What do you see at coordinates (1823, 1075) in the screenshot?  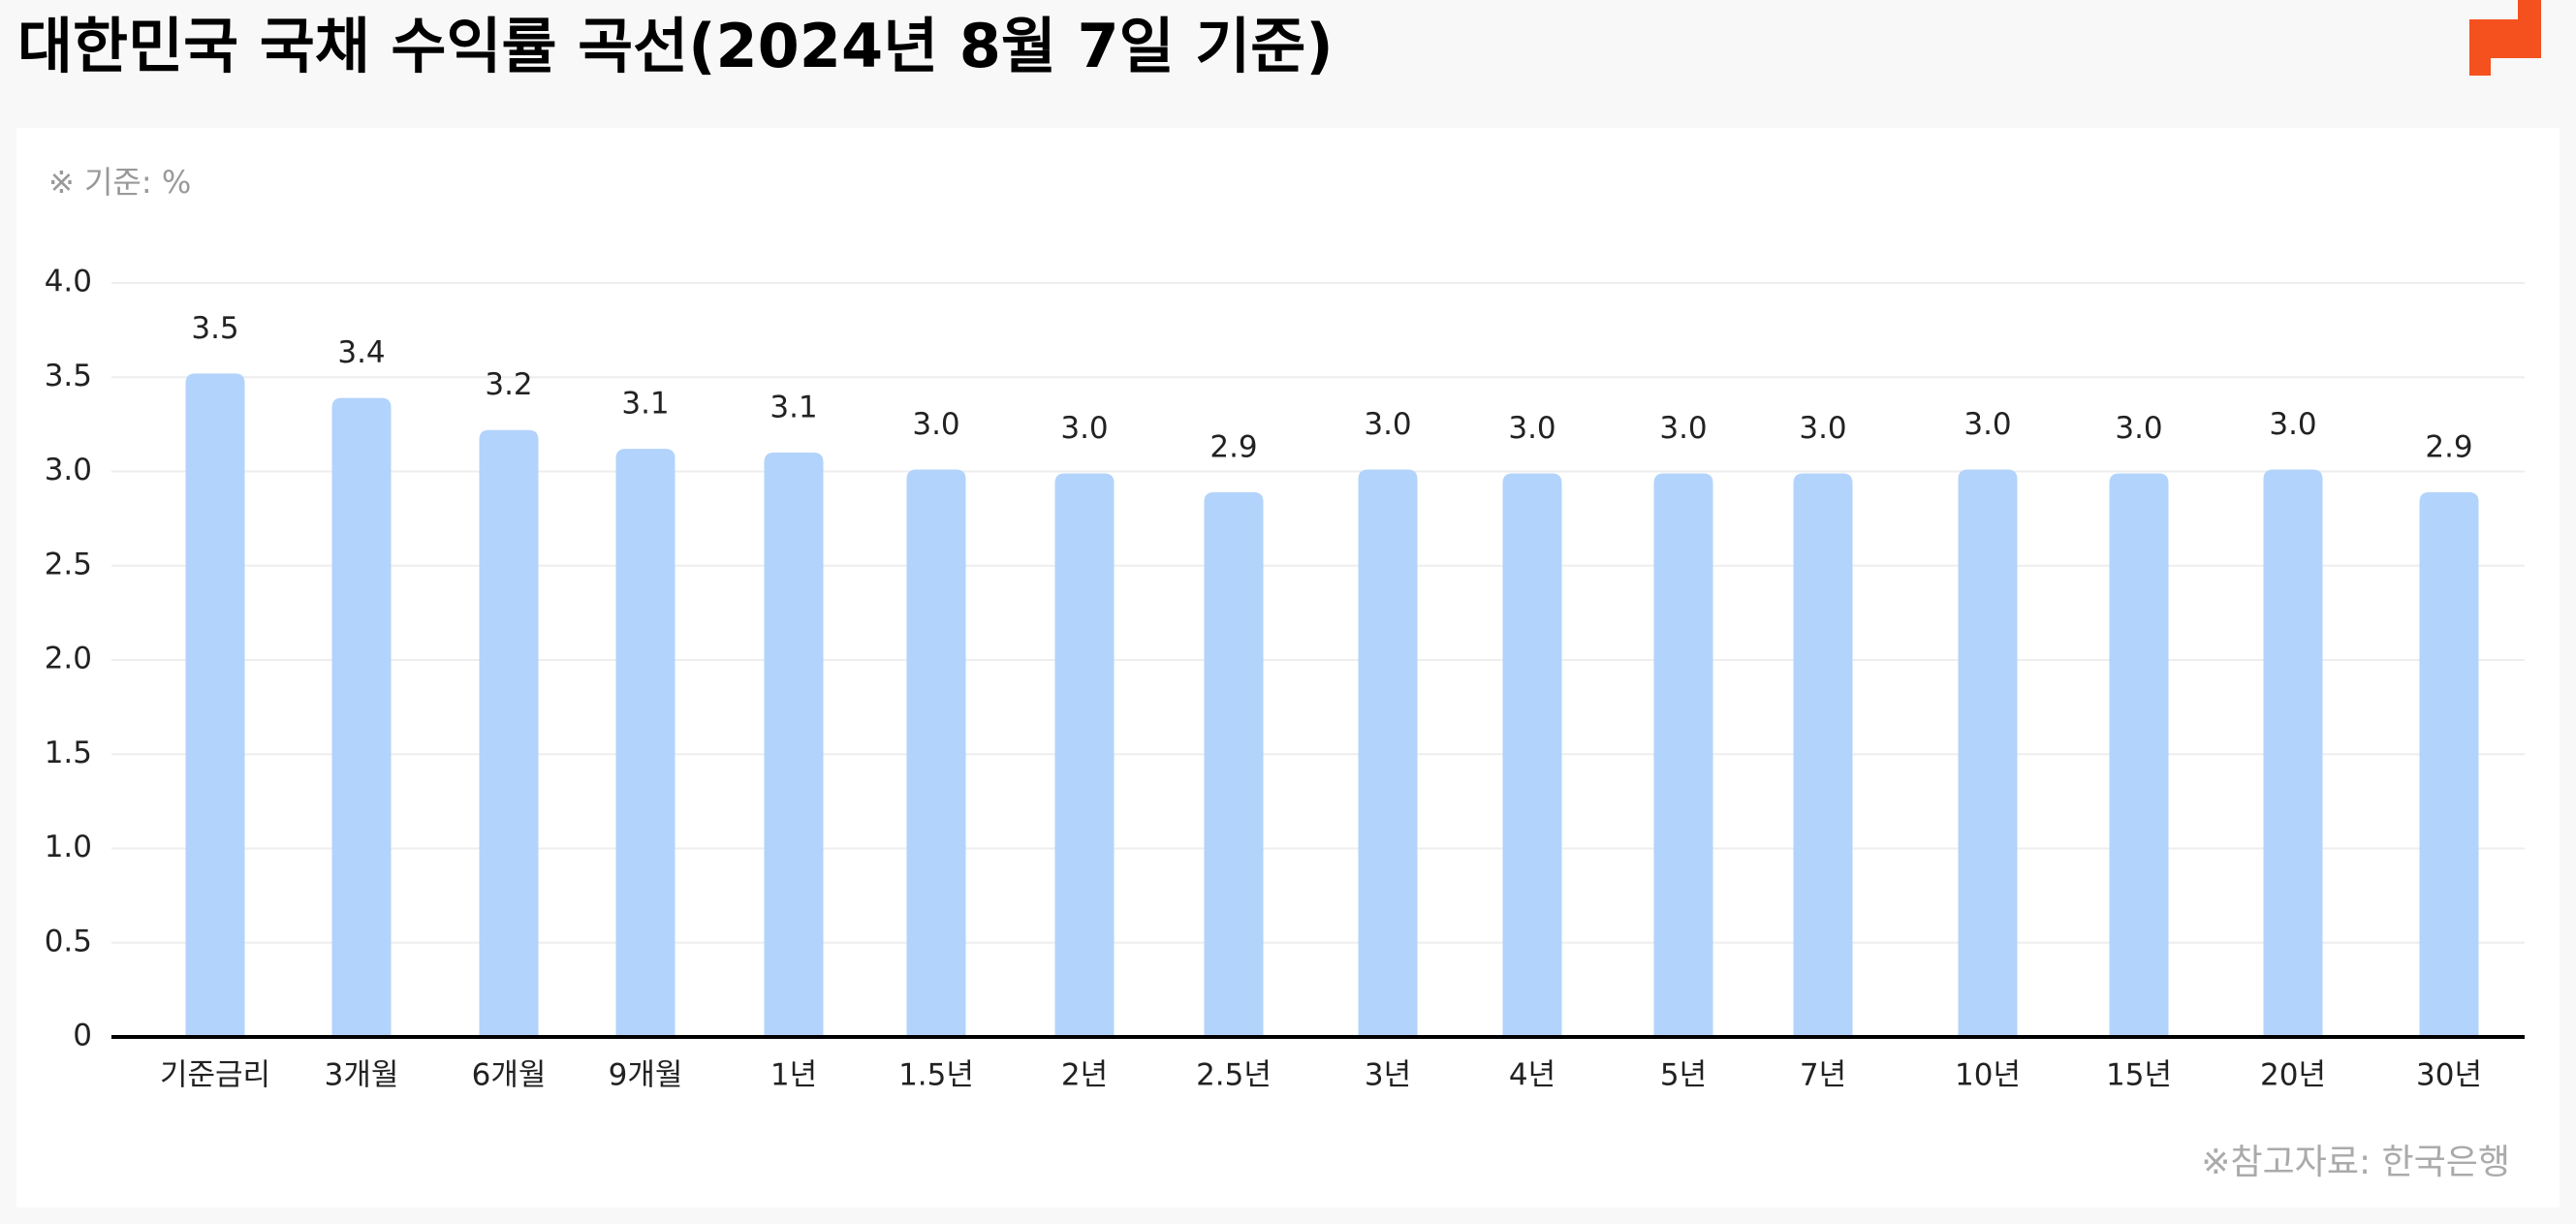 I see `x-tick-label: 7년` at bounding box center [1823, 1075].